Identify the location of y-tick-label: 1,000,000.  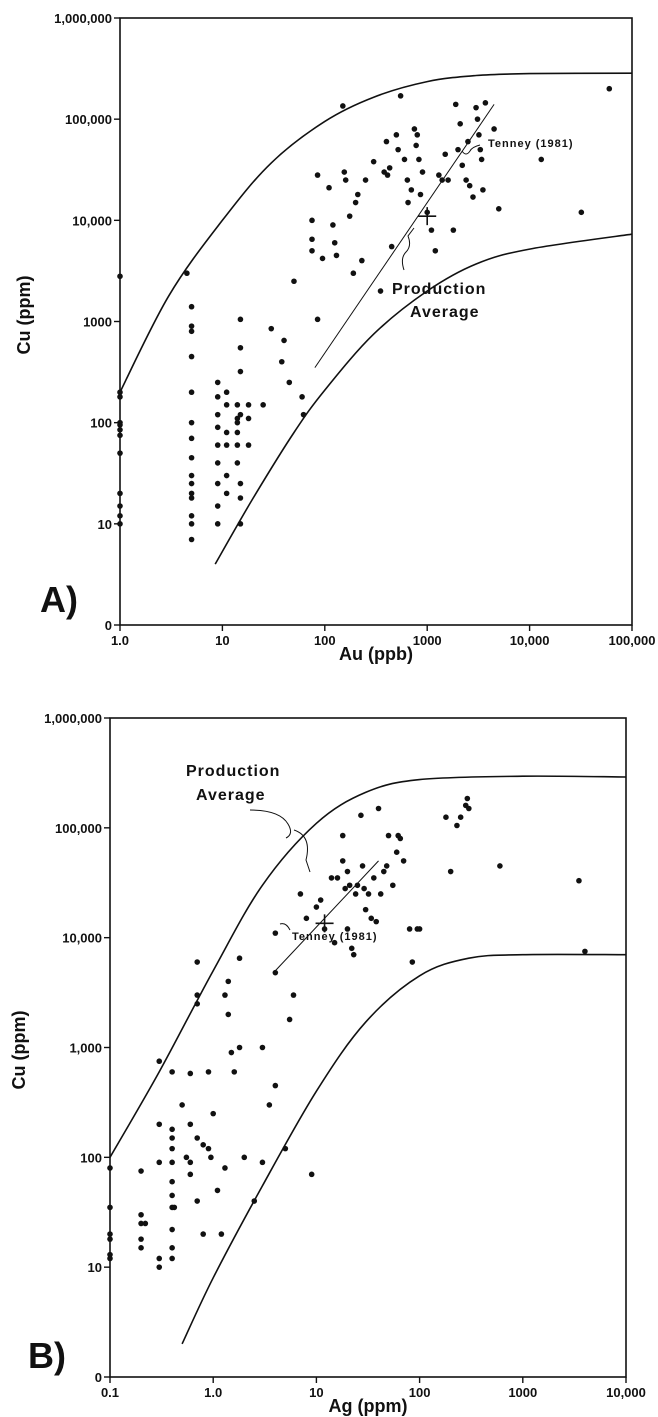
(73, 718).